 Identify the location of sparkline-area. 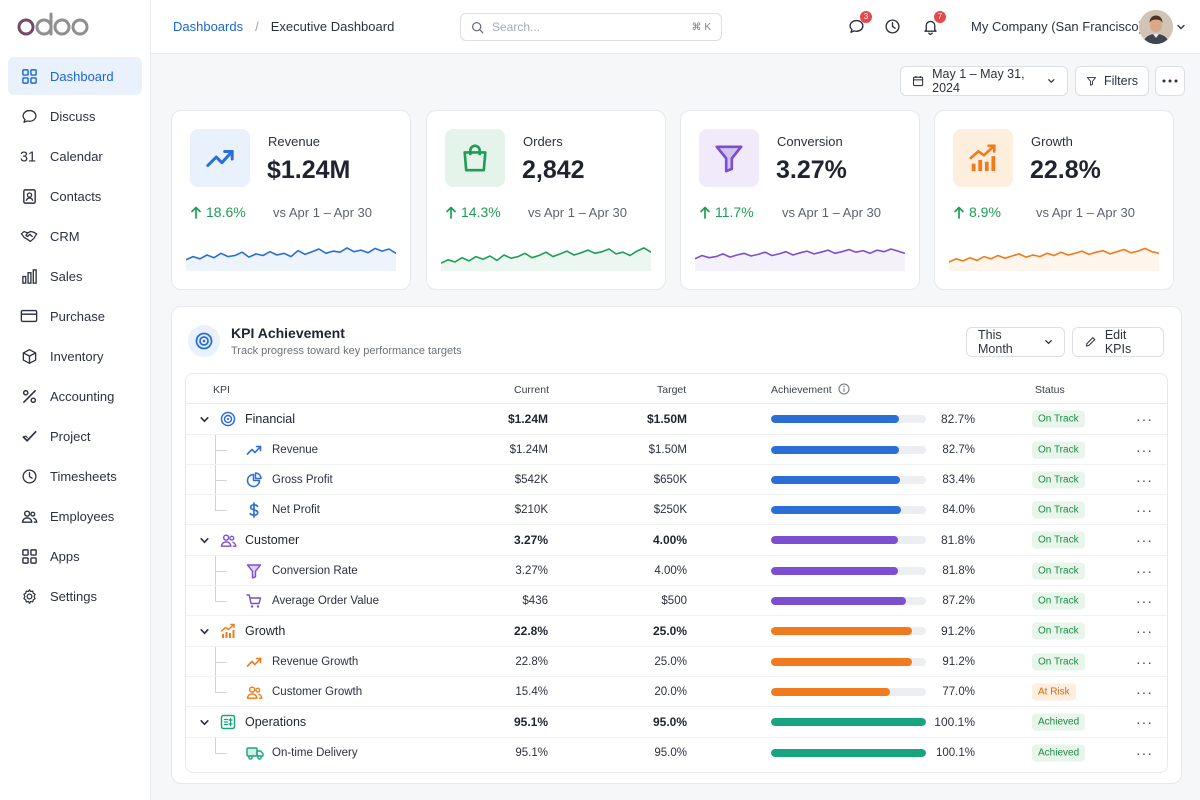
(546, 259).